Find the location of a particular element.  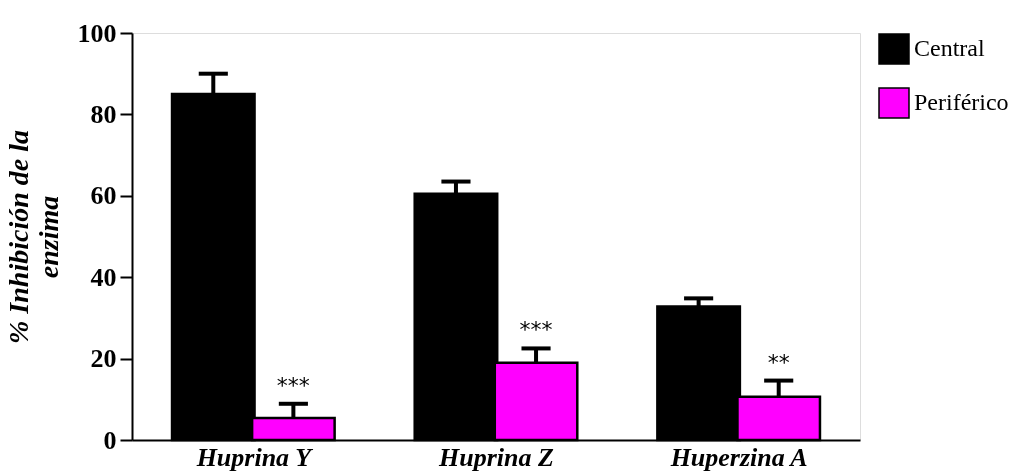

x-tick-label: Huperzina A is located at coordinates (738, 457).